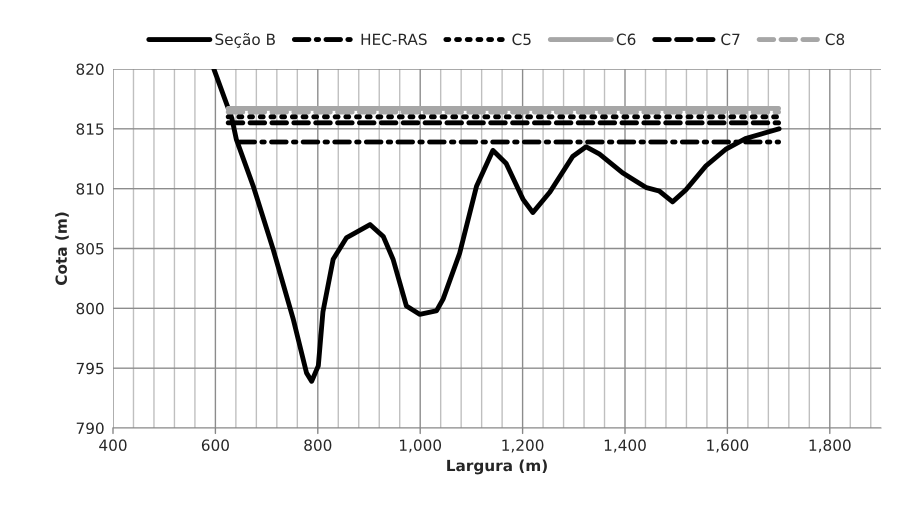  What do you see at coordinates (521, 40) in the screenshot?
I see `legend-label: C5` at bounding box center [521, 40].